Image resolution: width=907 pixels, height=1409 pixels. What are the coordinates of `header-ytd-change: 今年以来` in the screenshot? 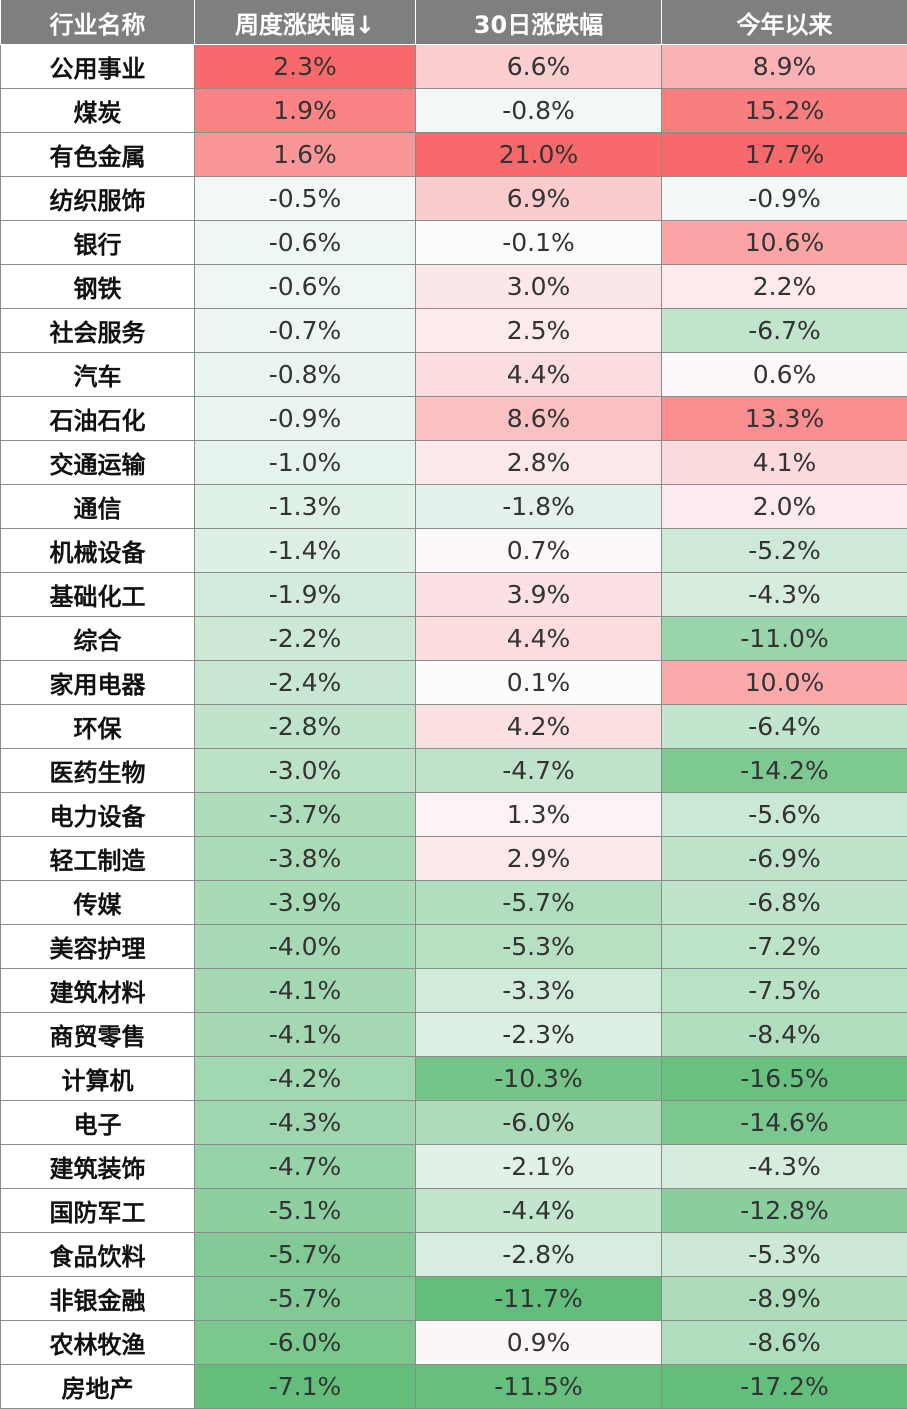 It's located at (784, 22).